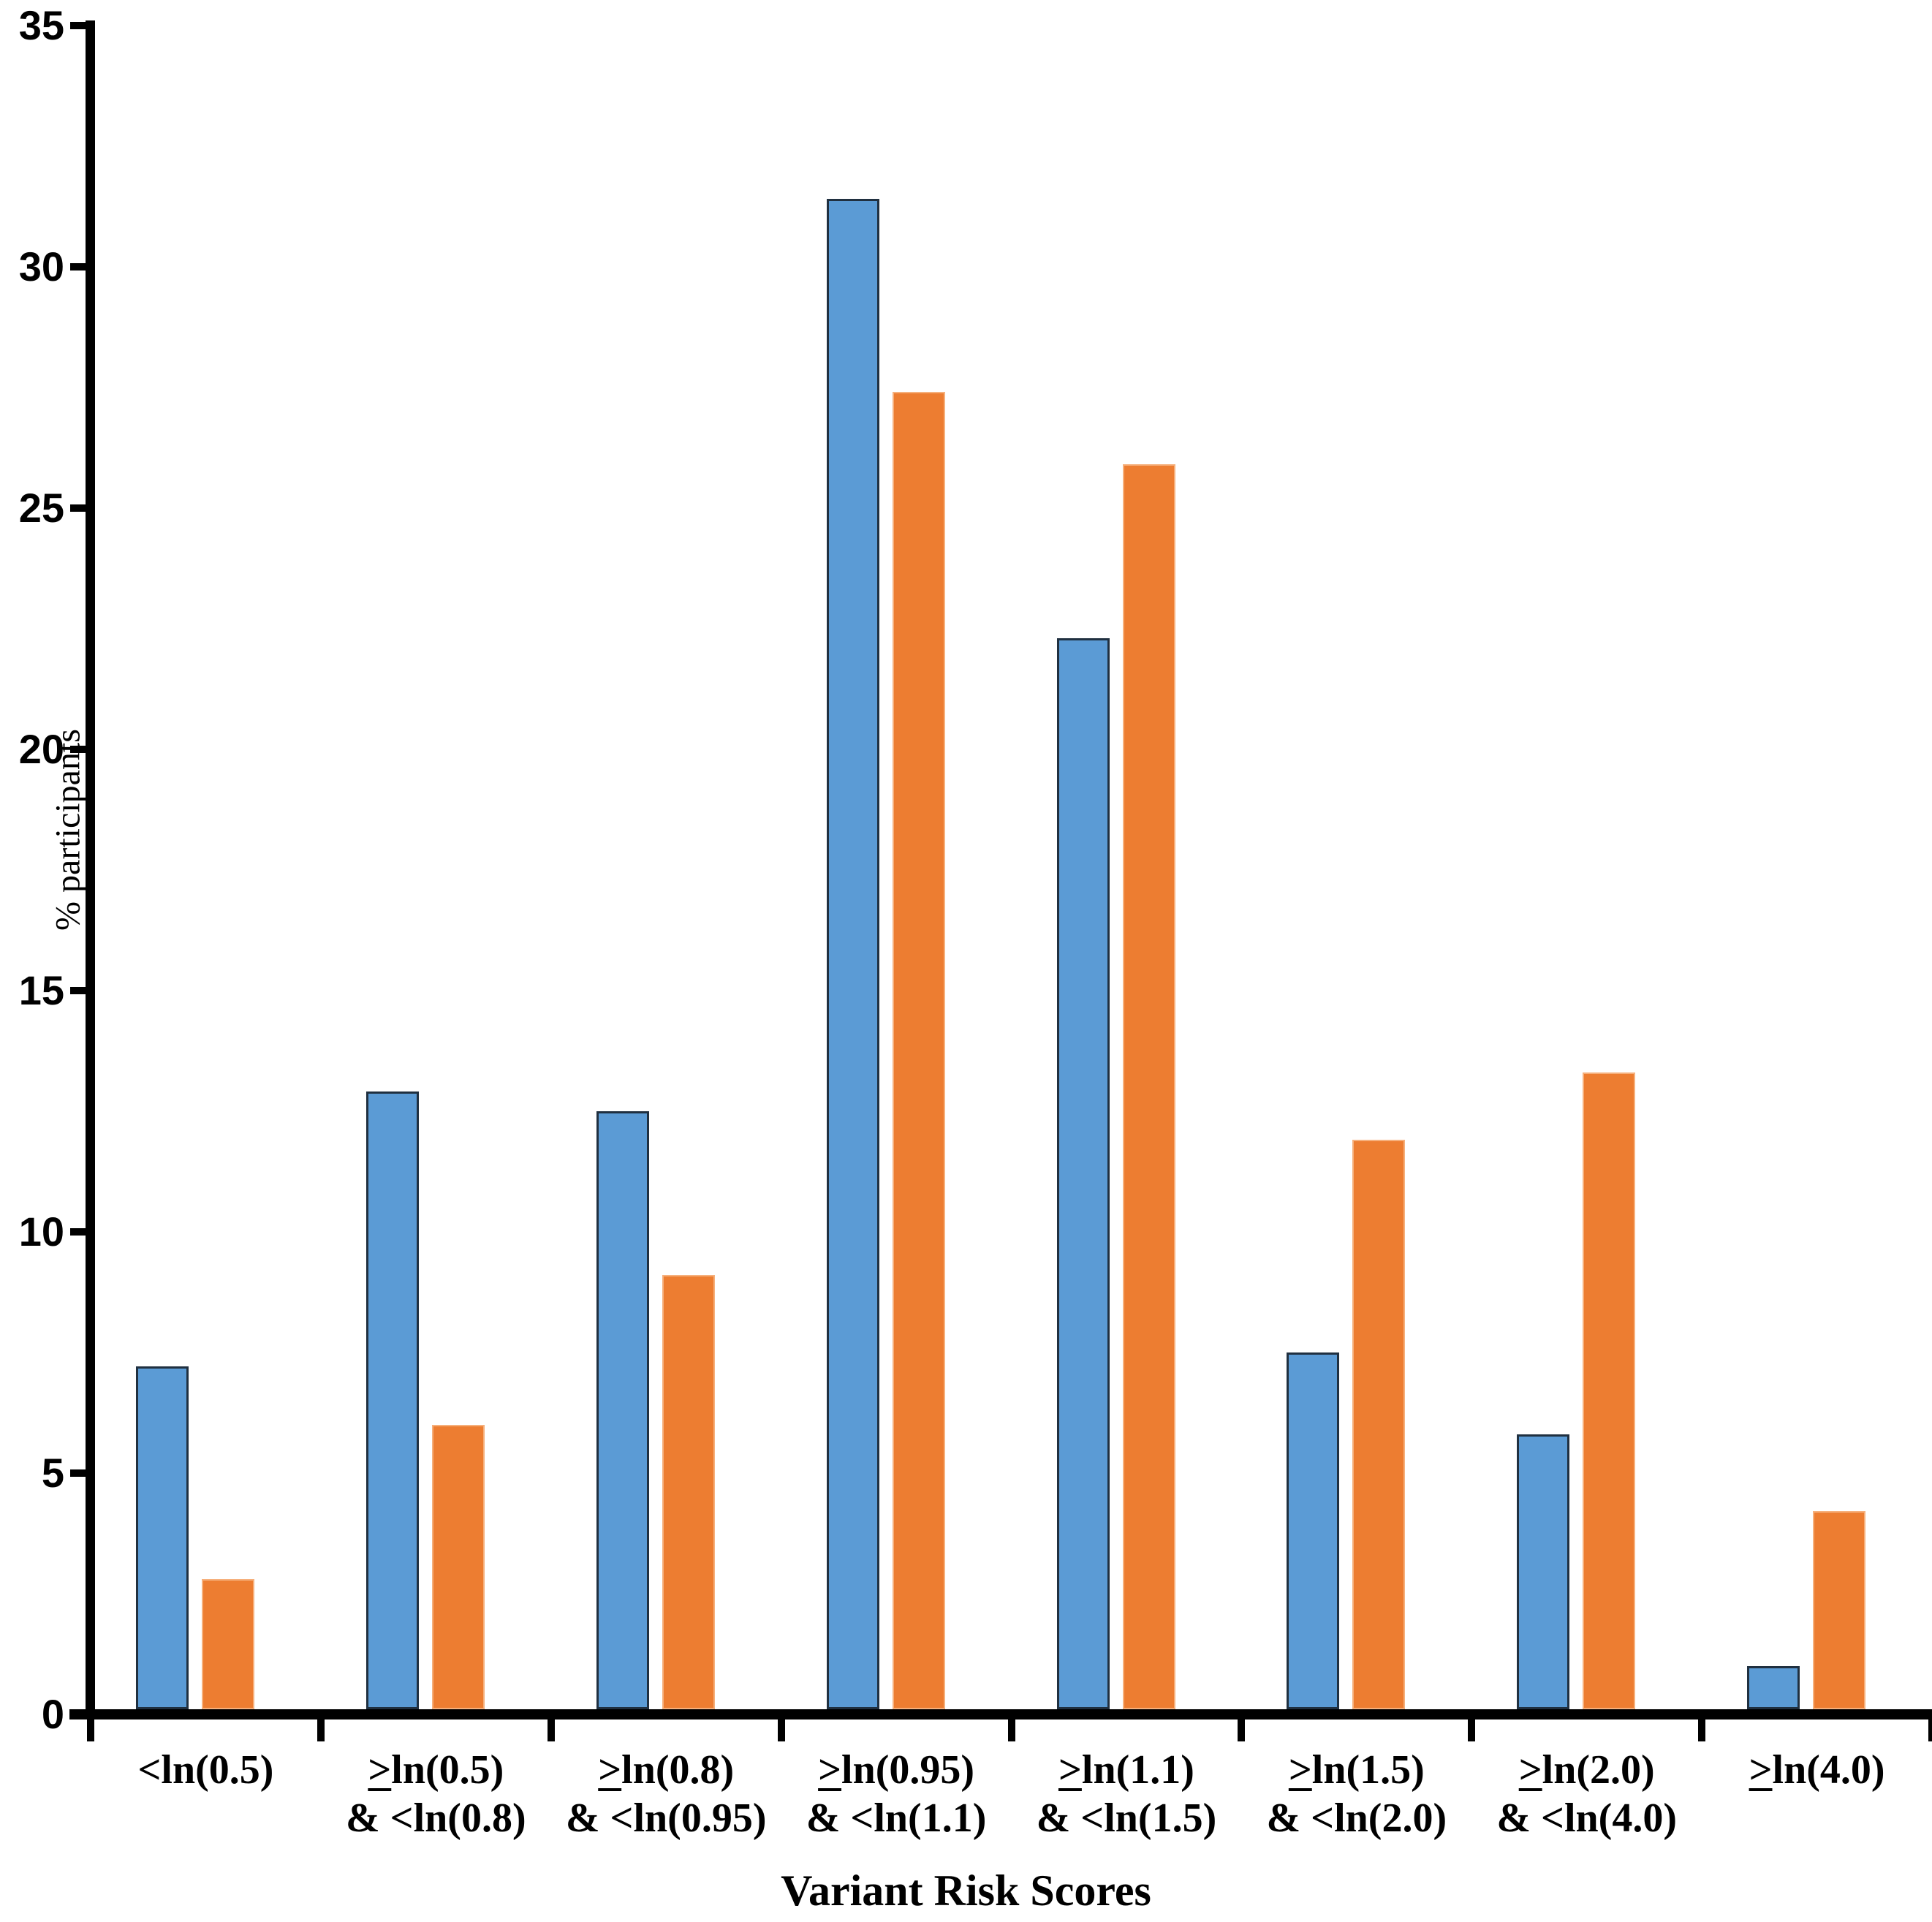 The width and height of the screenshot is (1932, 1922). What do you see at coordinates (52, 1714) in the screenshot?
I see `y-tick-label: 0` at bounding box center [52, 1714].